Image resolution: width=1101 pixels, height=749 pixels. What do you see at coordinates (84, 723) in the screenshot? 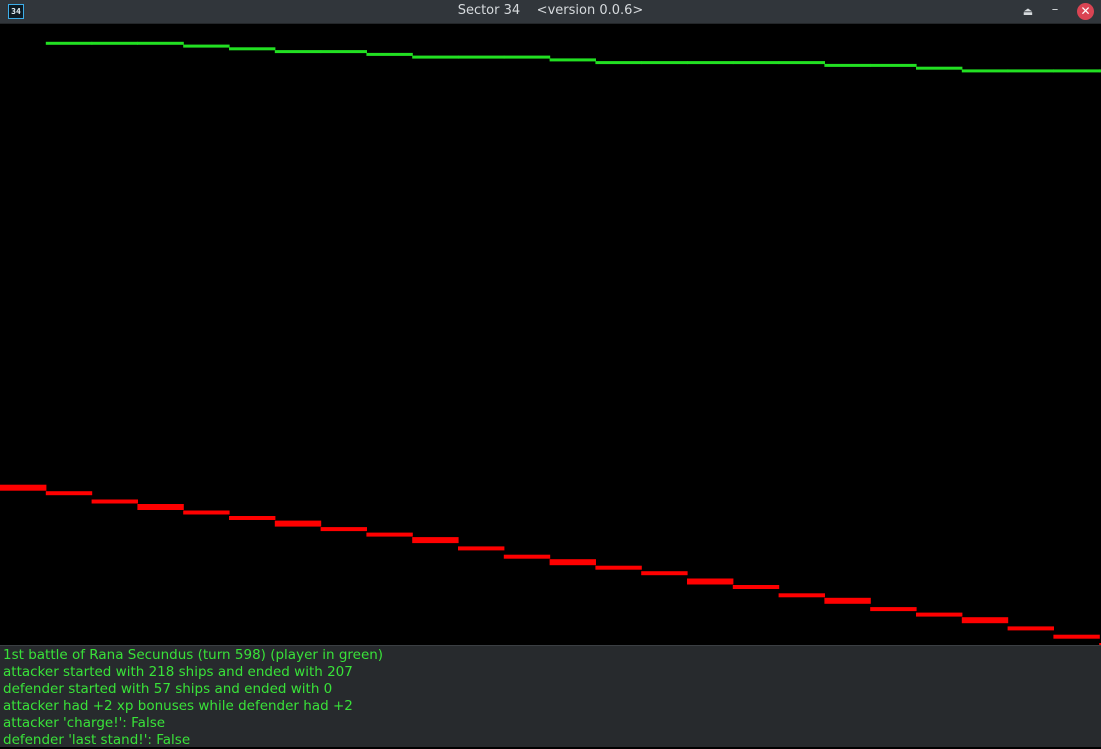
I see `log-line: attacker 'charge!': False` at bounding box center [84, 723].